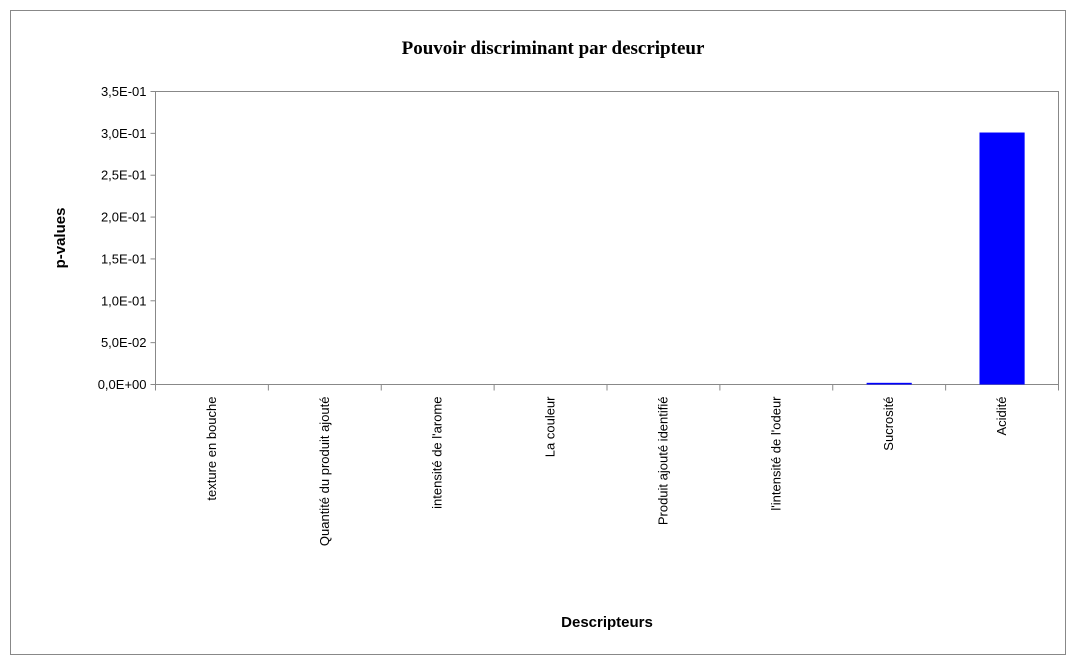 The width and height of the screenshot is (1076, 664). Describe the element at coordinates (124, 300) in the screenshot. I see `y-tick-label: 1,0E-01` at that location.